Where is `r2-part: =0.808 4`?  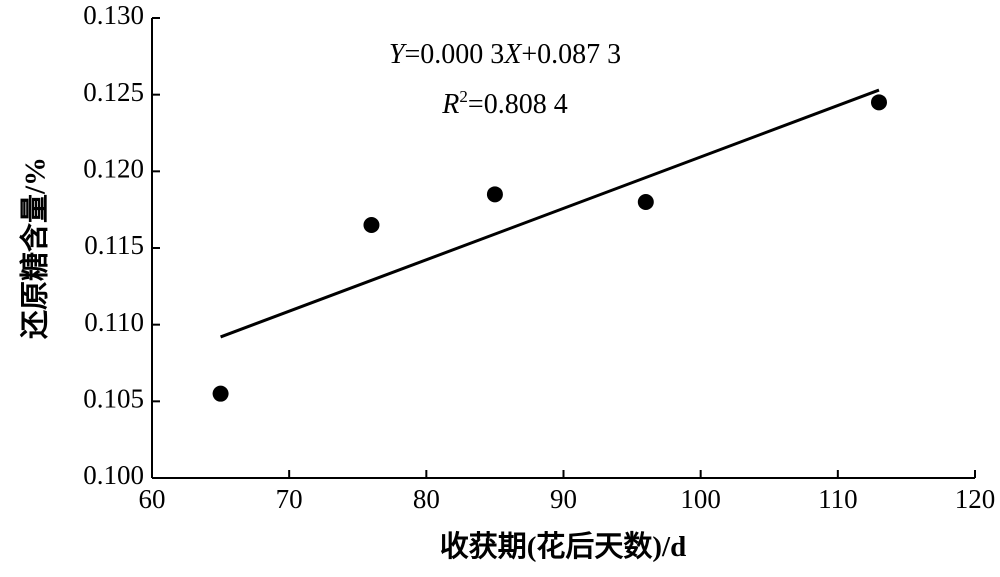 r2-part: =0.808 4 is located at coordinates (518, 104).